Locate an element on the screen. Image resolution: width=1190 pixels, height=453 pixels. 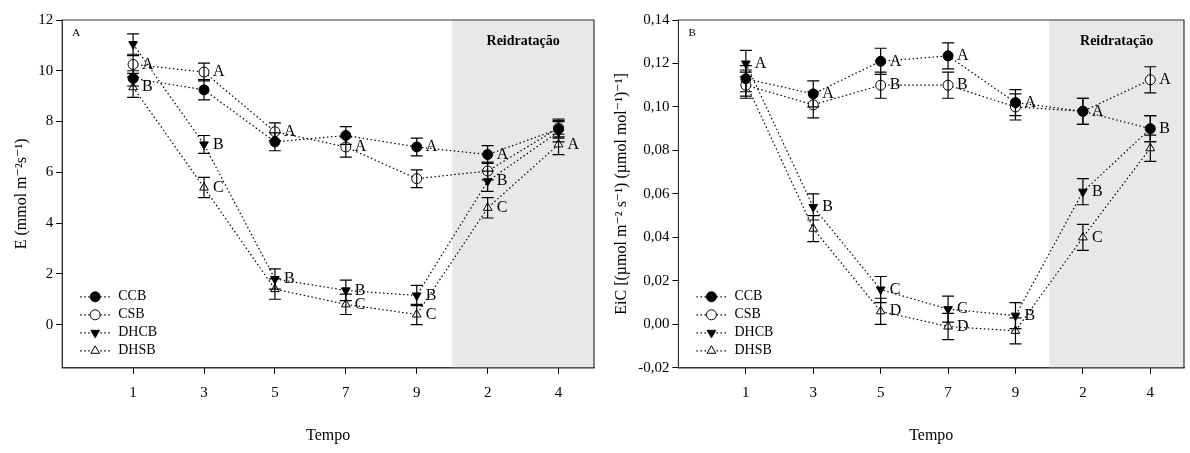
y-tick-label: 0 is located at coordinates (49, 323).